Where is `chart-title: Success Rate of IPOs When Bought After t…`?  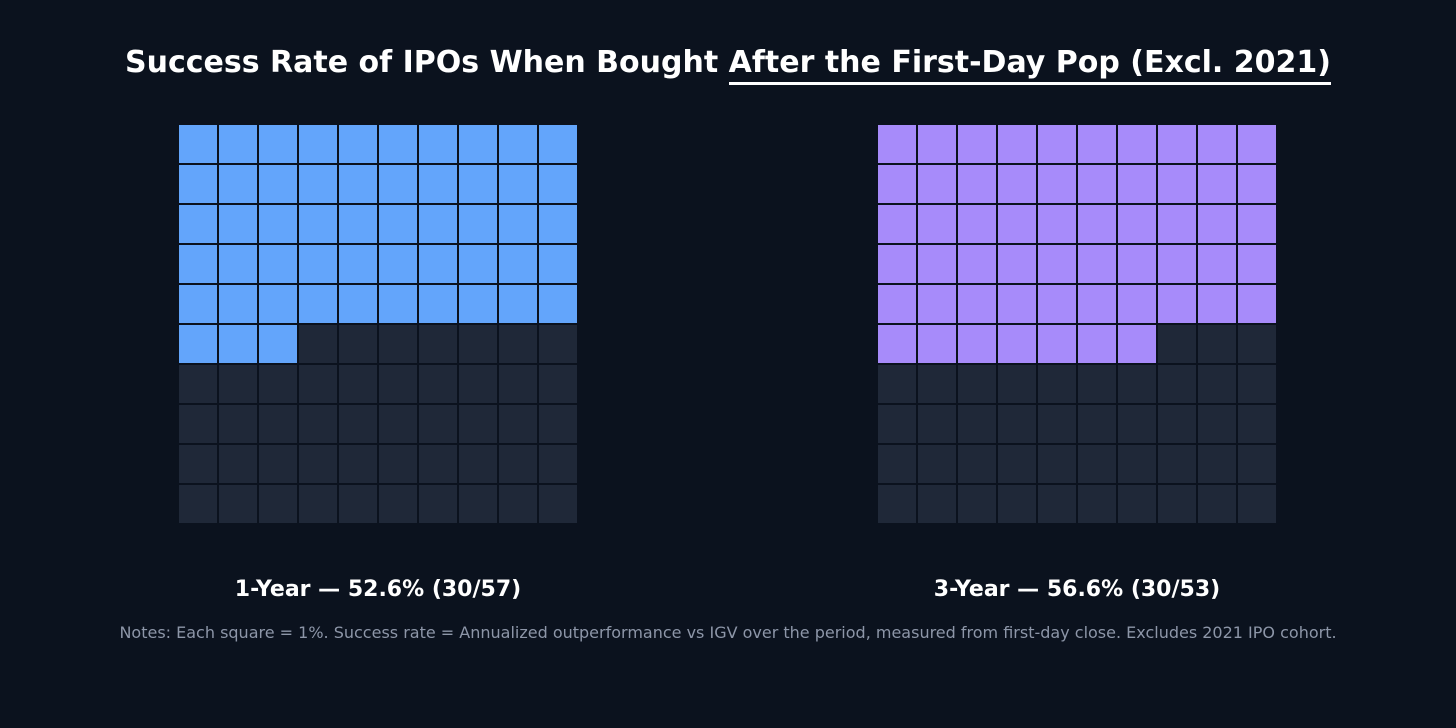
chart-title: Success Rate of IPOs When Bought After t… is located at coordinates (728, 63).